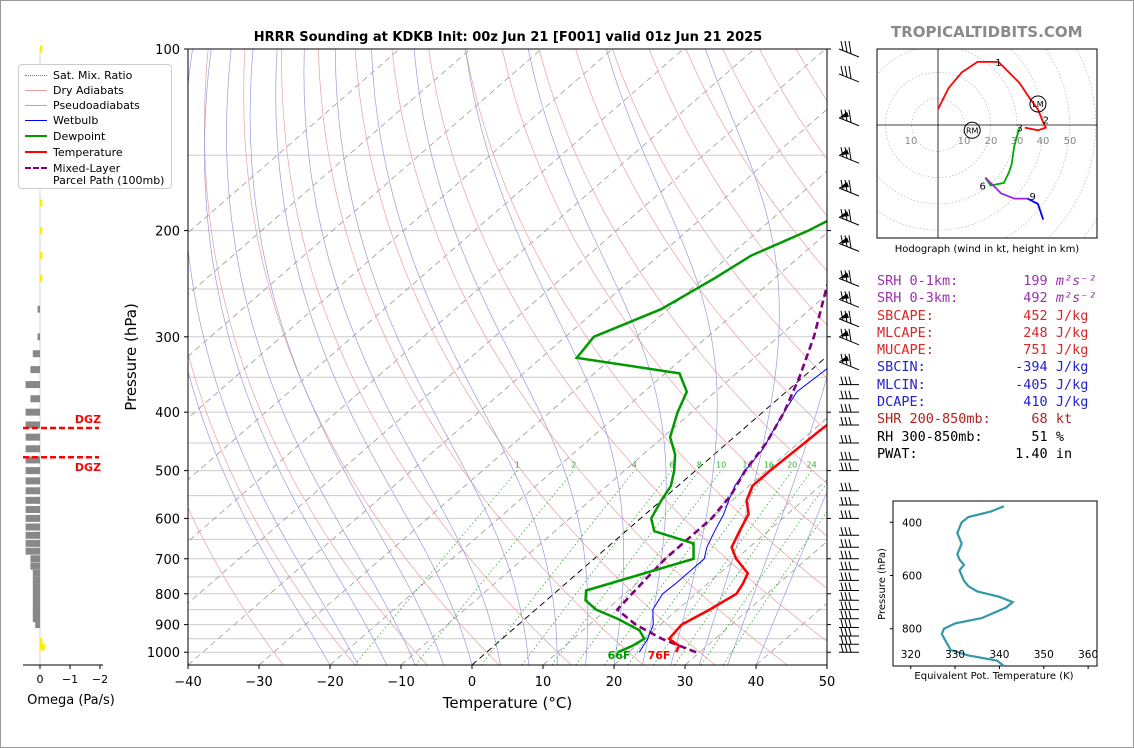  I want to click on hodograph: 10 10 20 30 40 50 1 2 3 6 9 LM RM, so click(987, 143).